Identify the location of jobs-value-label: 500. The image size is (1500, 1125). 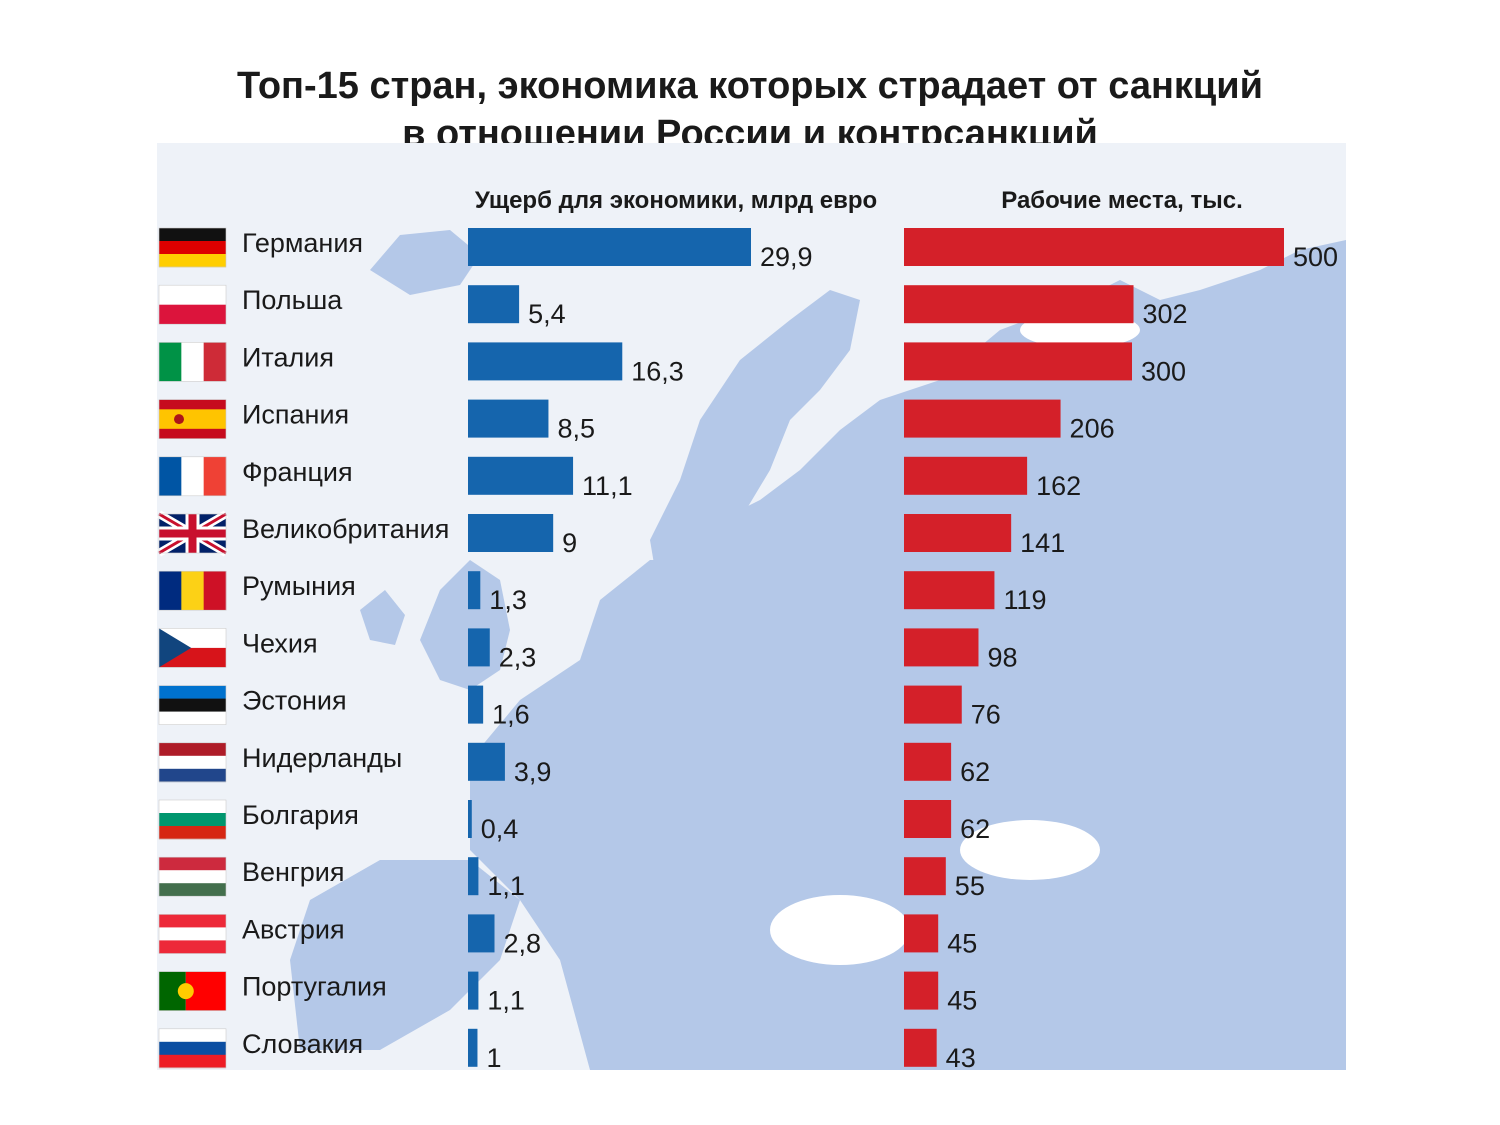
(1315, 257).